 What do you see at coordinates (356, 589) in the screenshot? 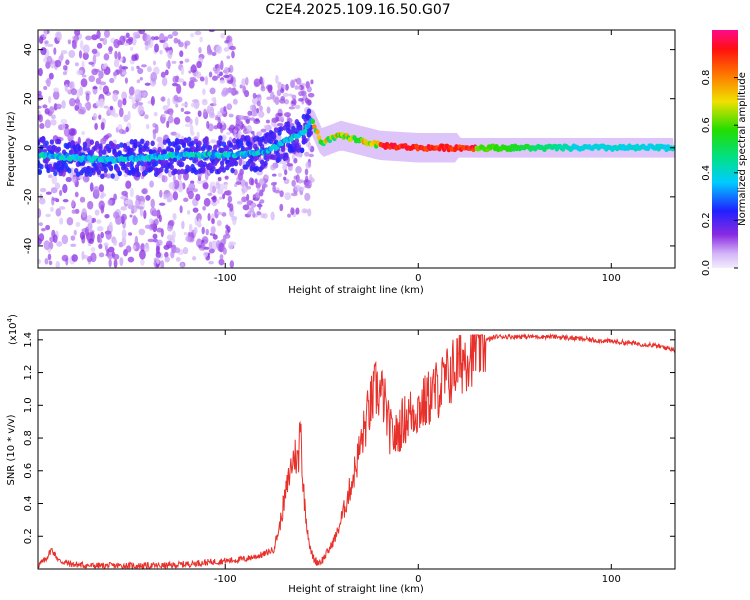
I see `snr-x-axis-label: Height of straight line (km)` at bounding box center [356, 589].